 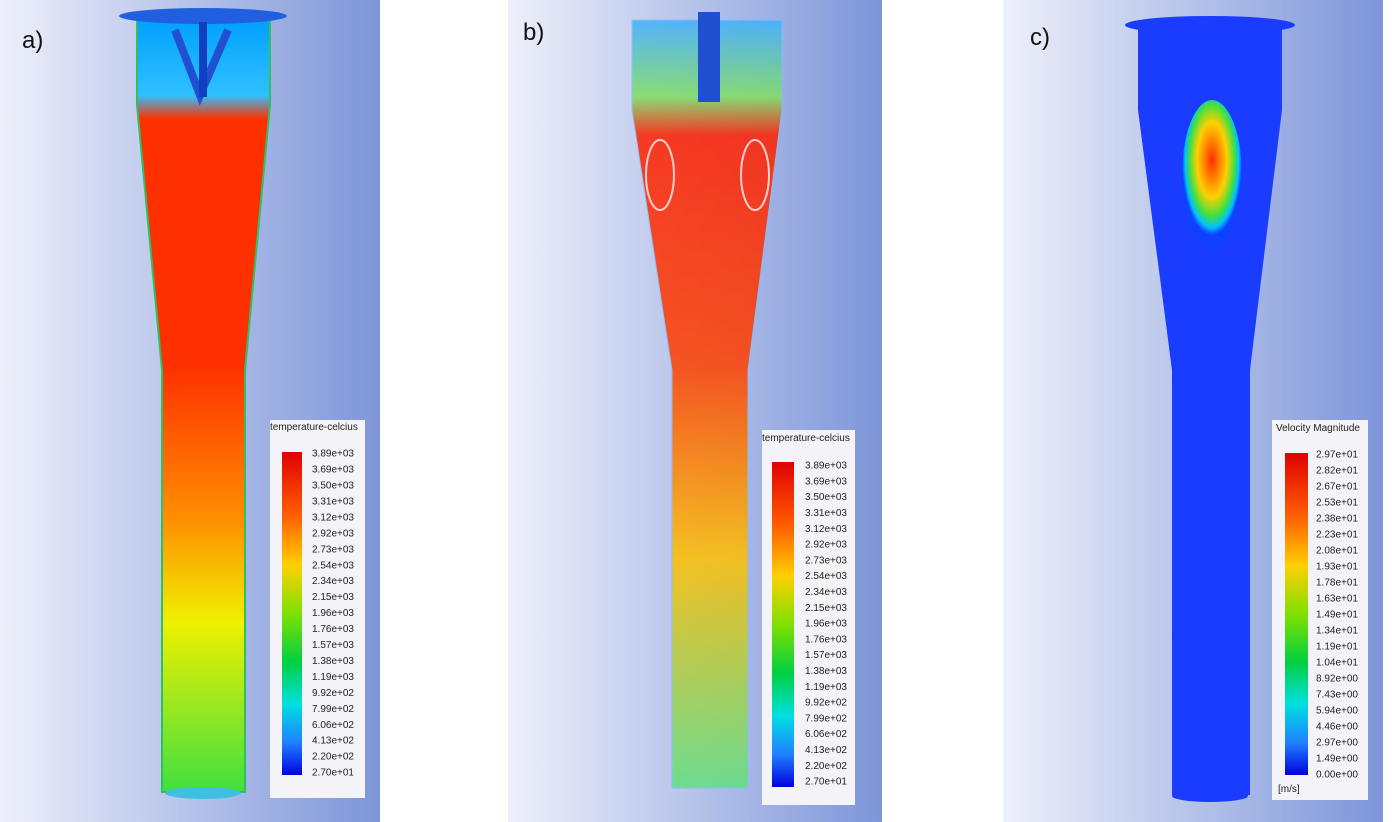 What do you see at coordinates (1337, 711) in the screenshot?
I see `legend-tick-label: 5.94e+00` at bounding box center [1337, 711].